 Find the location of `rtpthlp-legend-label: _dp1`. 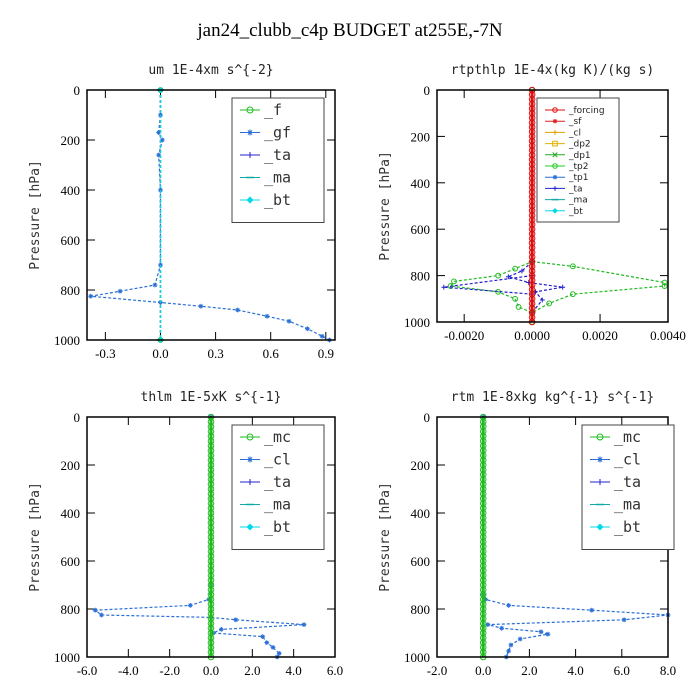

rtpthlp-legend-label: _dp1 is located at coordinates (579, 156).